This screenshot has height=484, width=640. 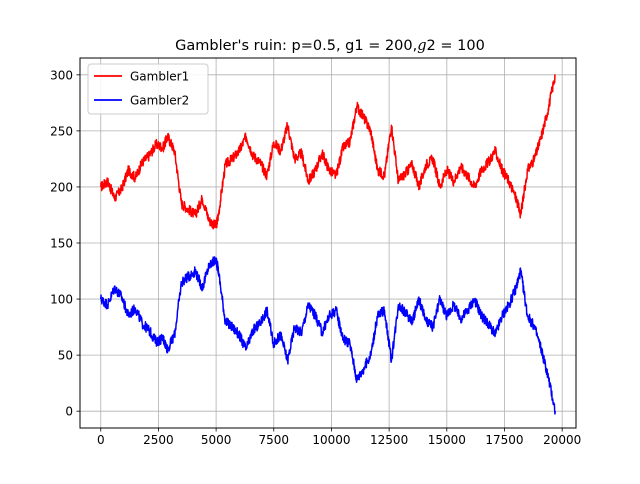 What do you see at coordinates (389, 440) in the screenshot?
I see `x-tick-label: 12500` at bounding box center [389, 440].